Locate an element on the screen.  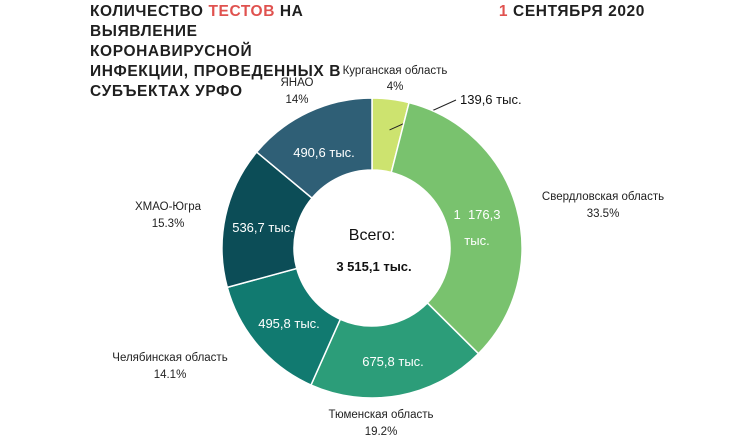
chart-date: 1 СЕНТЯБРЯ 2020 is located at coordinates (572, 12).